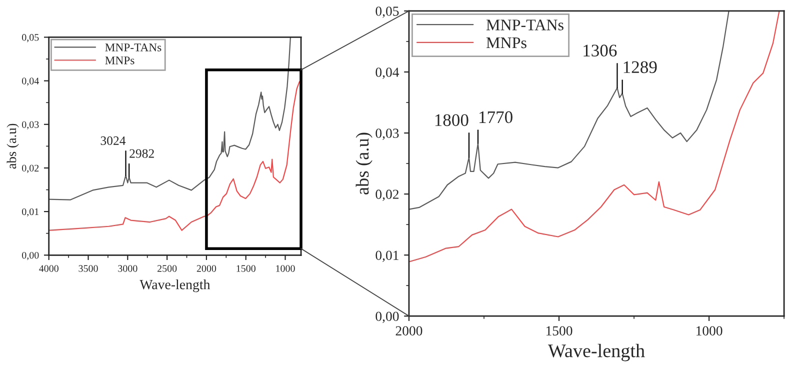 This screenshot has width=788, height=365. What do you see at coordinates (451, 120) in the screenshot?
I see `annotation: 1800` at bounding box center [451, 120].